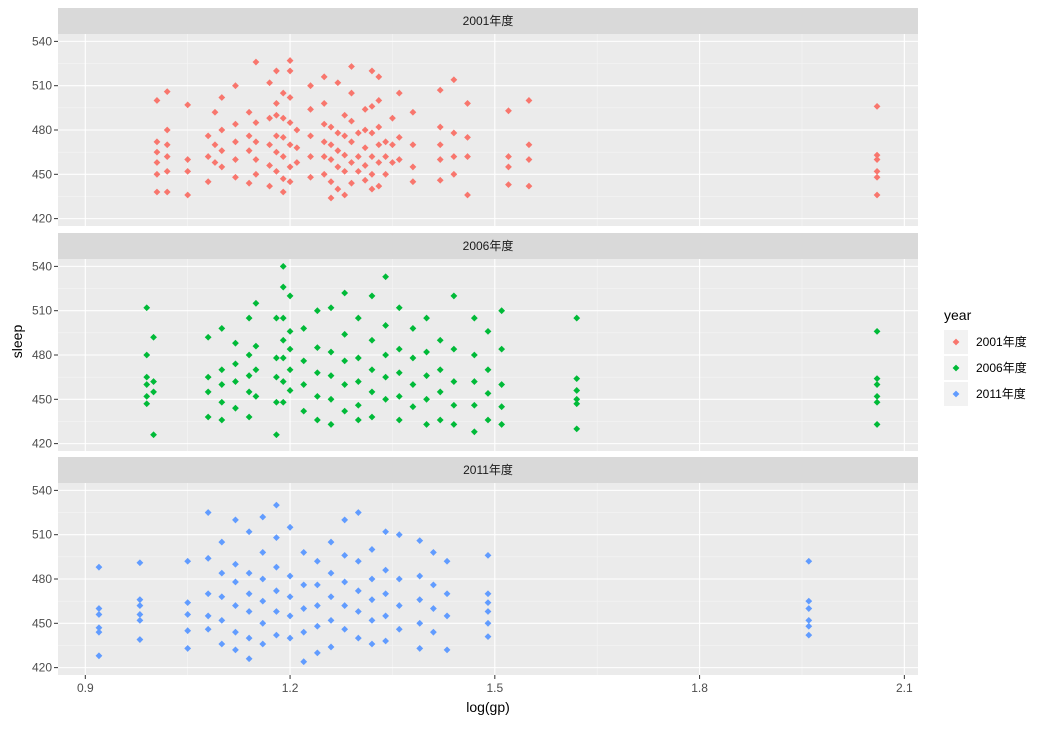  What do you see at coordinates (956, 394) in the screenshot?
I see `legend-key-marker` at bounding box center [956, 394].